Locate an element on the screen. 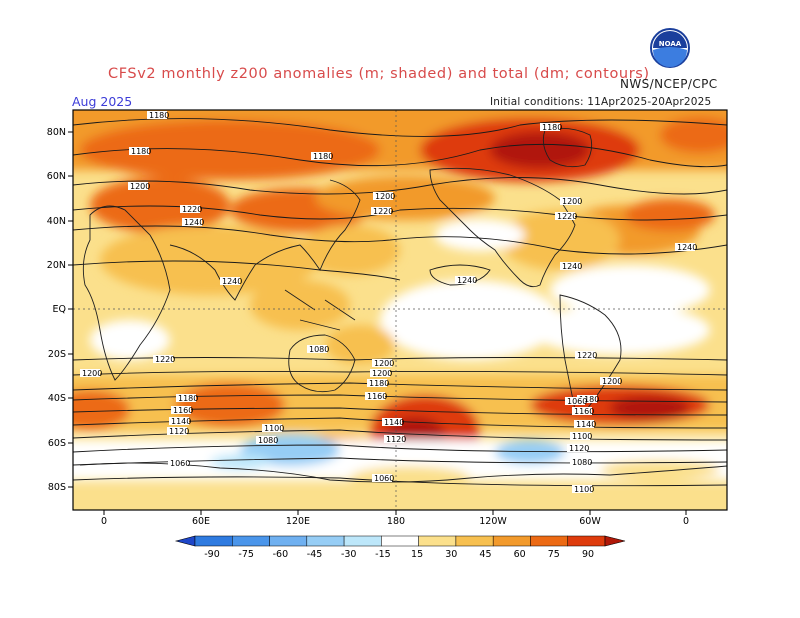  lon-tick: 0 is located at coordinates (104, 518).